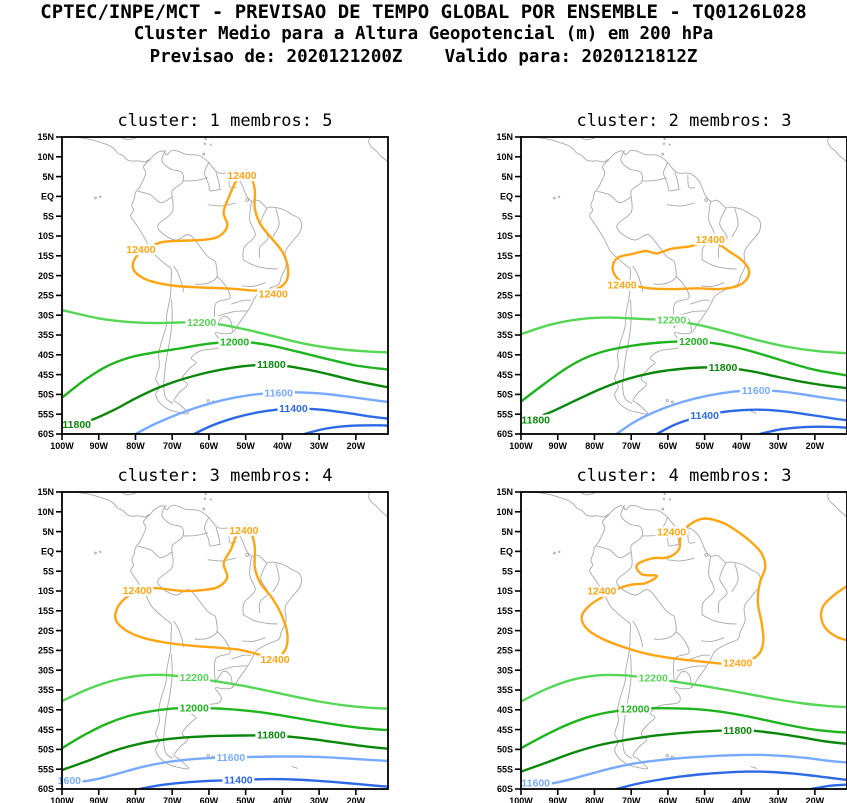 Image resolution: width=847 pixels, height=803 pixels. Describe the element at coordinates (225, 656) in the screenshot. I see `contour-lines` at that location.